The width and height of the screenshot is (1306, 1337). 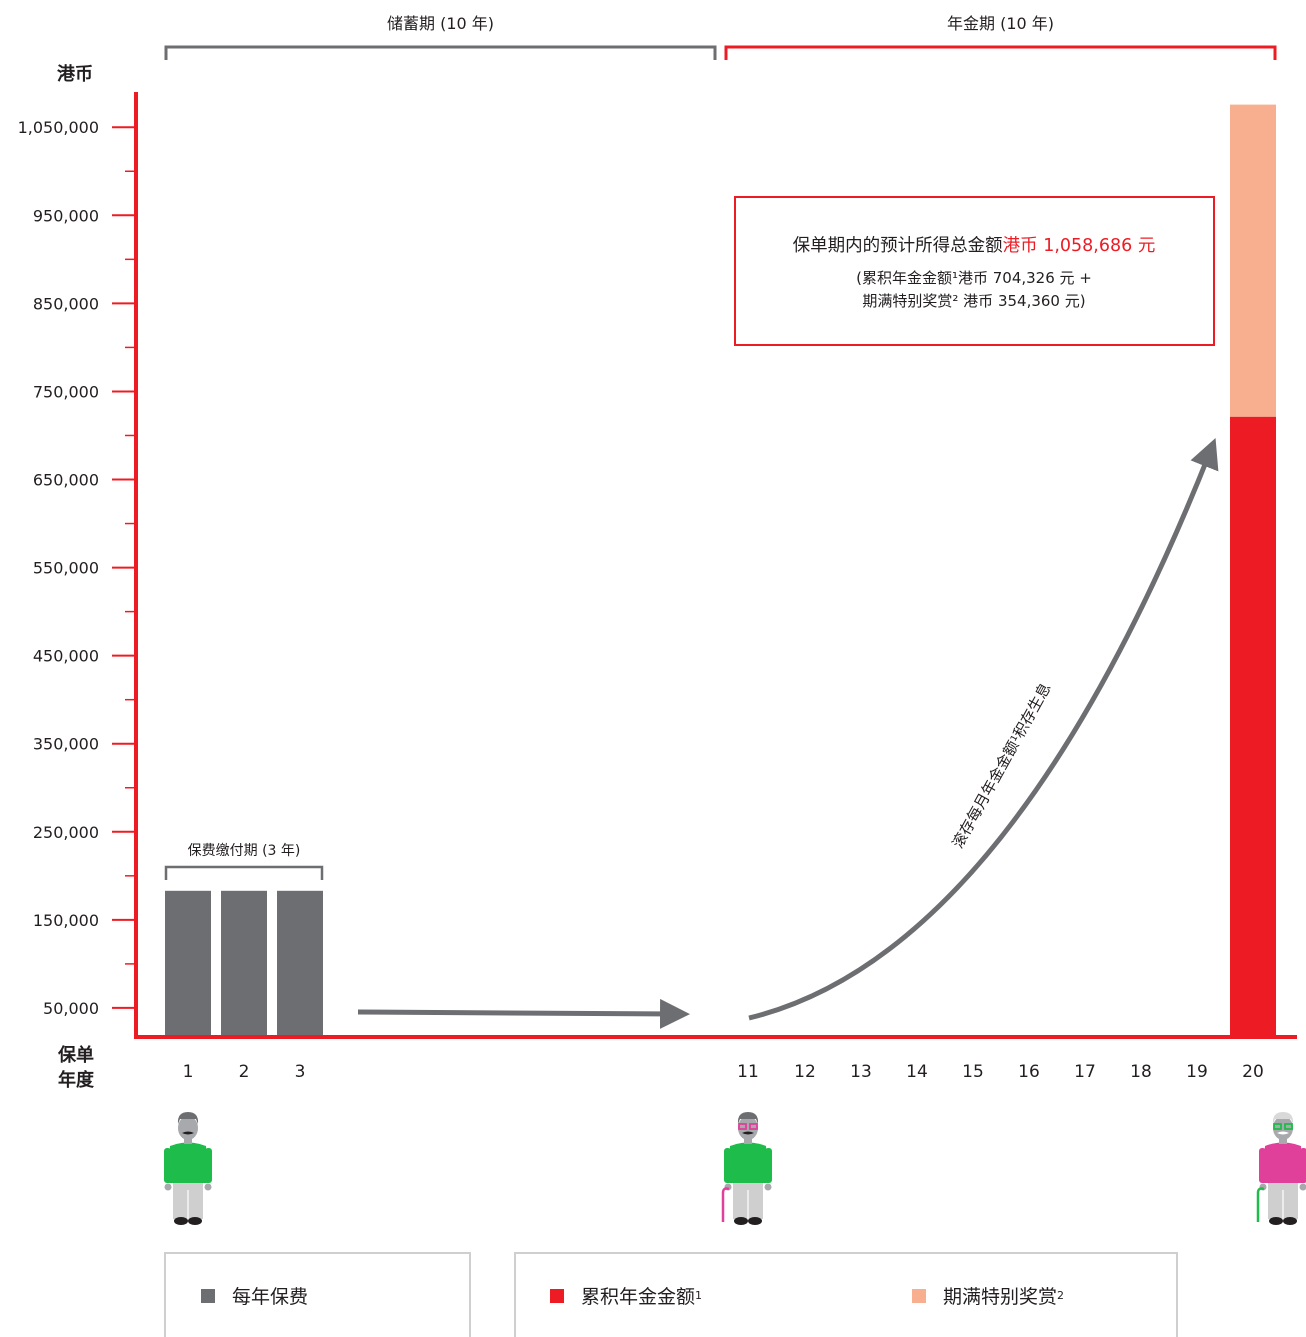 I want to click on legend-item-premium: 每年保费, so click(x=254, y=1295).